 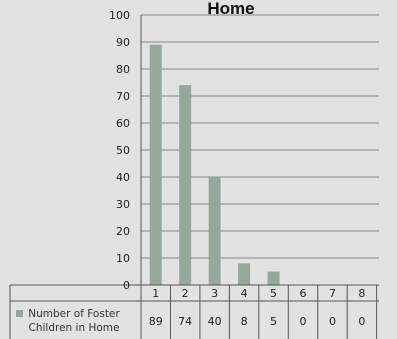 What do you see at coordinates (303, 293) in the screenshot?
I see `x-tick-label-6: 6` at bounding box center [303, 293].